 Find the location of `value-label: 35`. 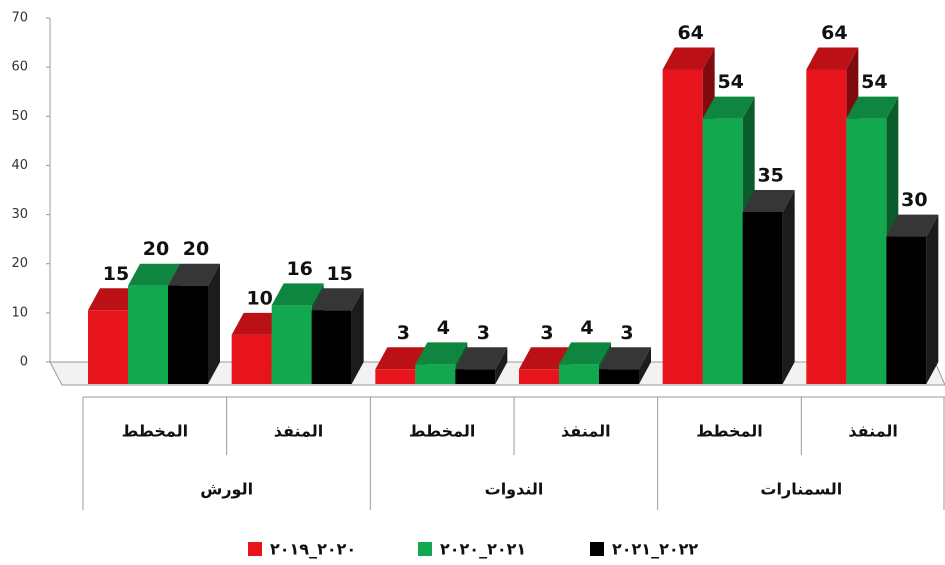

value-label: 35 is located at coordinates (770, 176).